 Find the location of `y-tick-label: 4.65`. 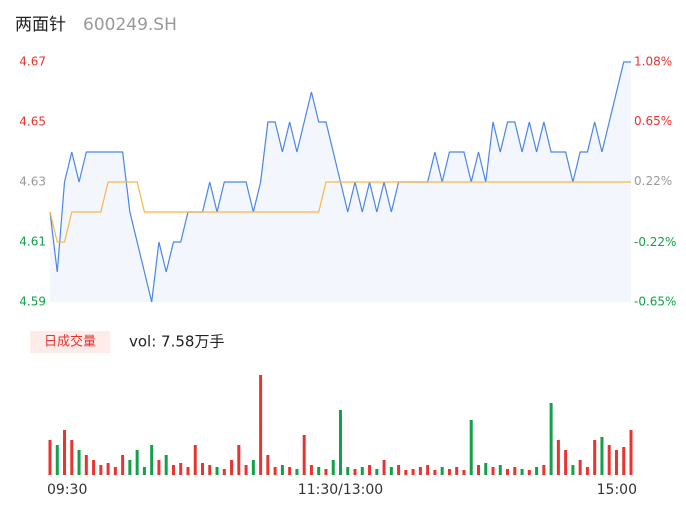

y-tick-label: 4.65 is located at coordinates (32, 122).